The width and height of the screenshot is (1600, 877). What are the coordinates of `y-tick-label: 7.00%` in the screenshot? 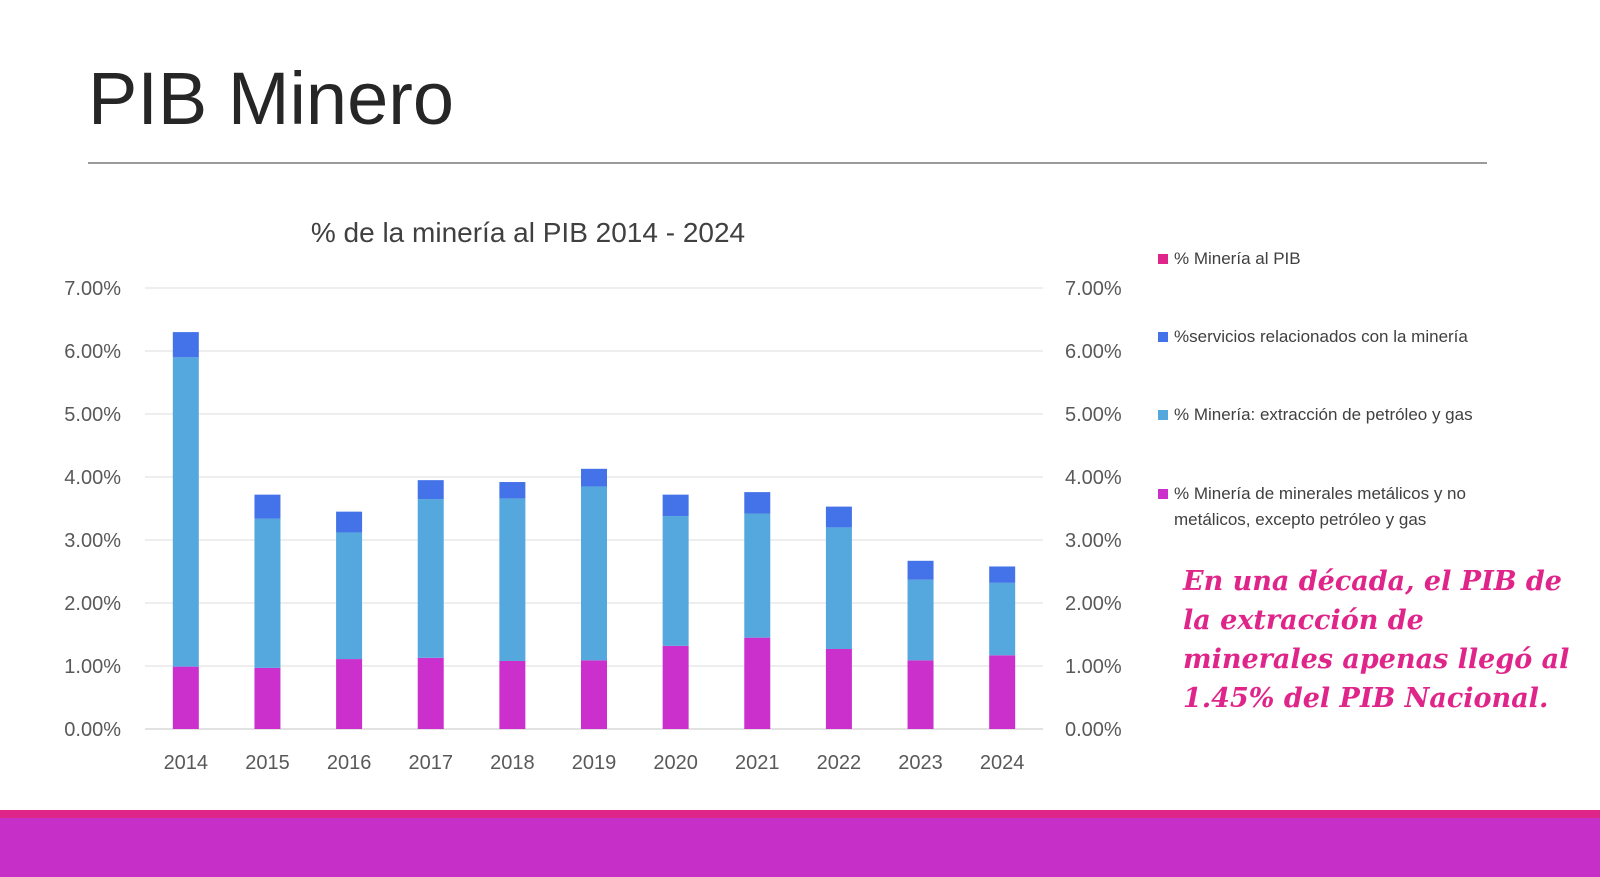 It's located at (92, 289).